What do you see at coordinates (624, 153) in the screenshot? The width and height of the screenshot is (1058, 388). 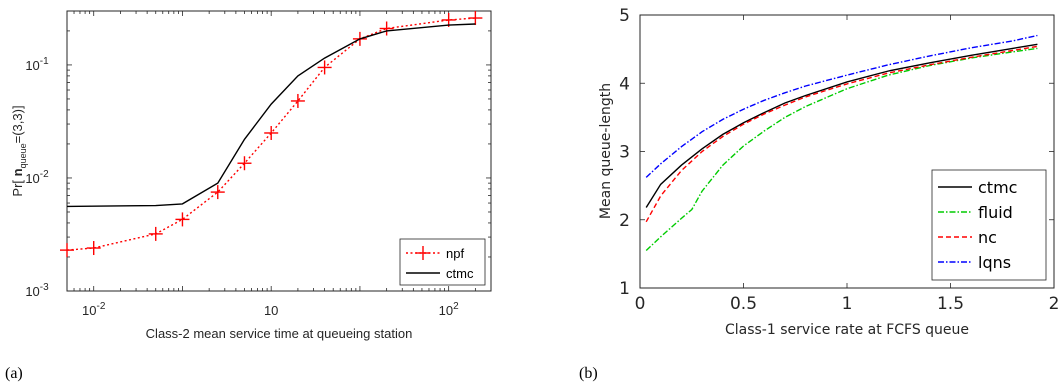 I see `y-tick-label-b: 3` at bounding box center [624, 153].